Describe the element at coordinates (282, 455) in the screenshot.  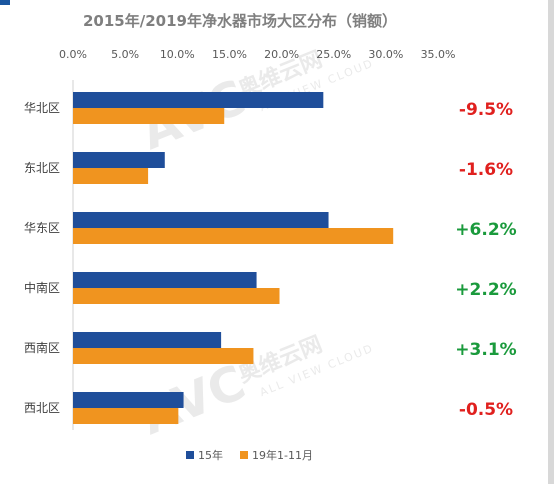
I see `legend-label: 19年1-11月` at that location.